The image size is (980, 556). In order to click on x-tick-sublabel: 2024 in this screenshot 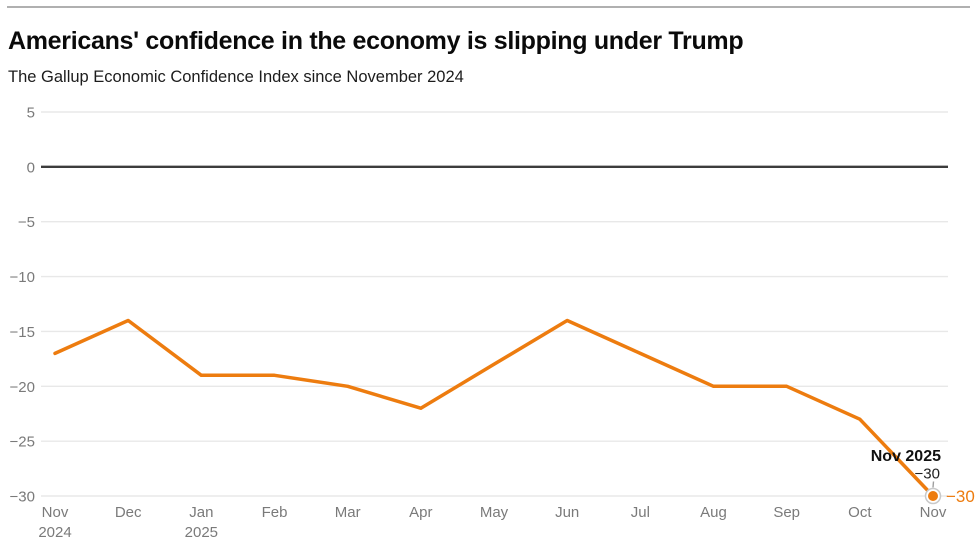, I will do `click(54, 532)`.